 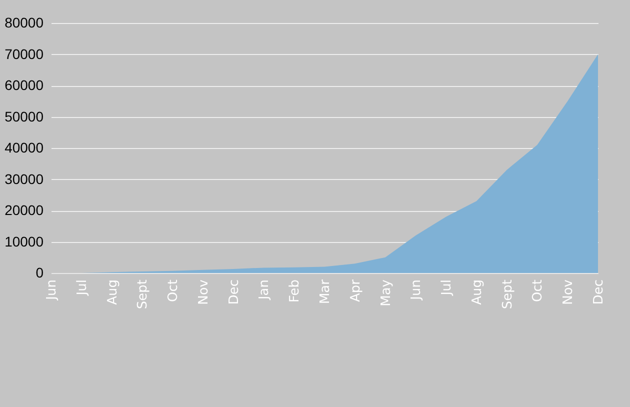 What do you see at coordinates (24, 85) in the screenshot?
I see `y-tick-label: 60000` at bounding box center [24, 85].